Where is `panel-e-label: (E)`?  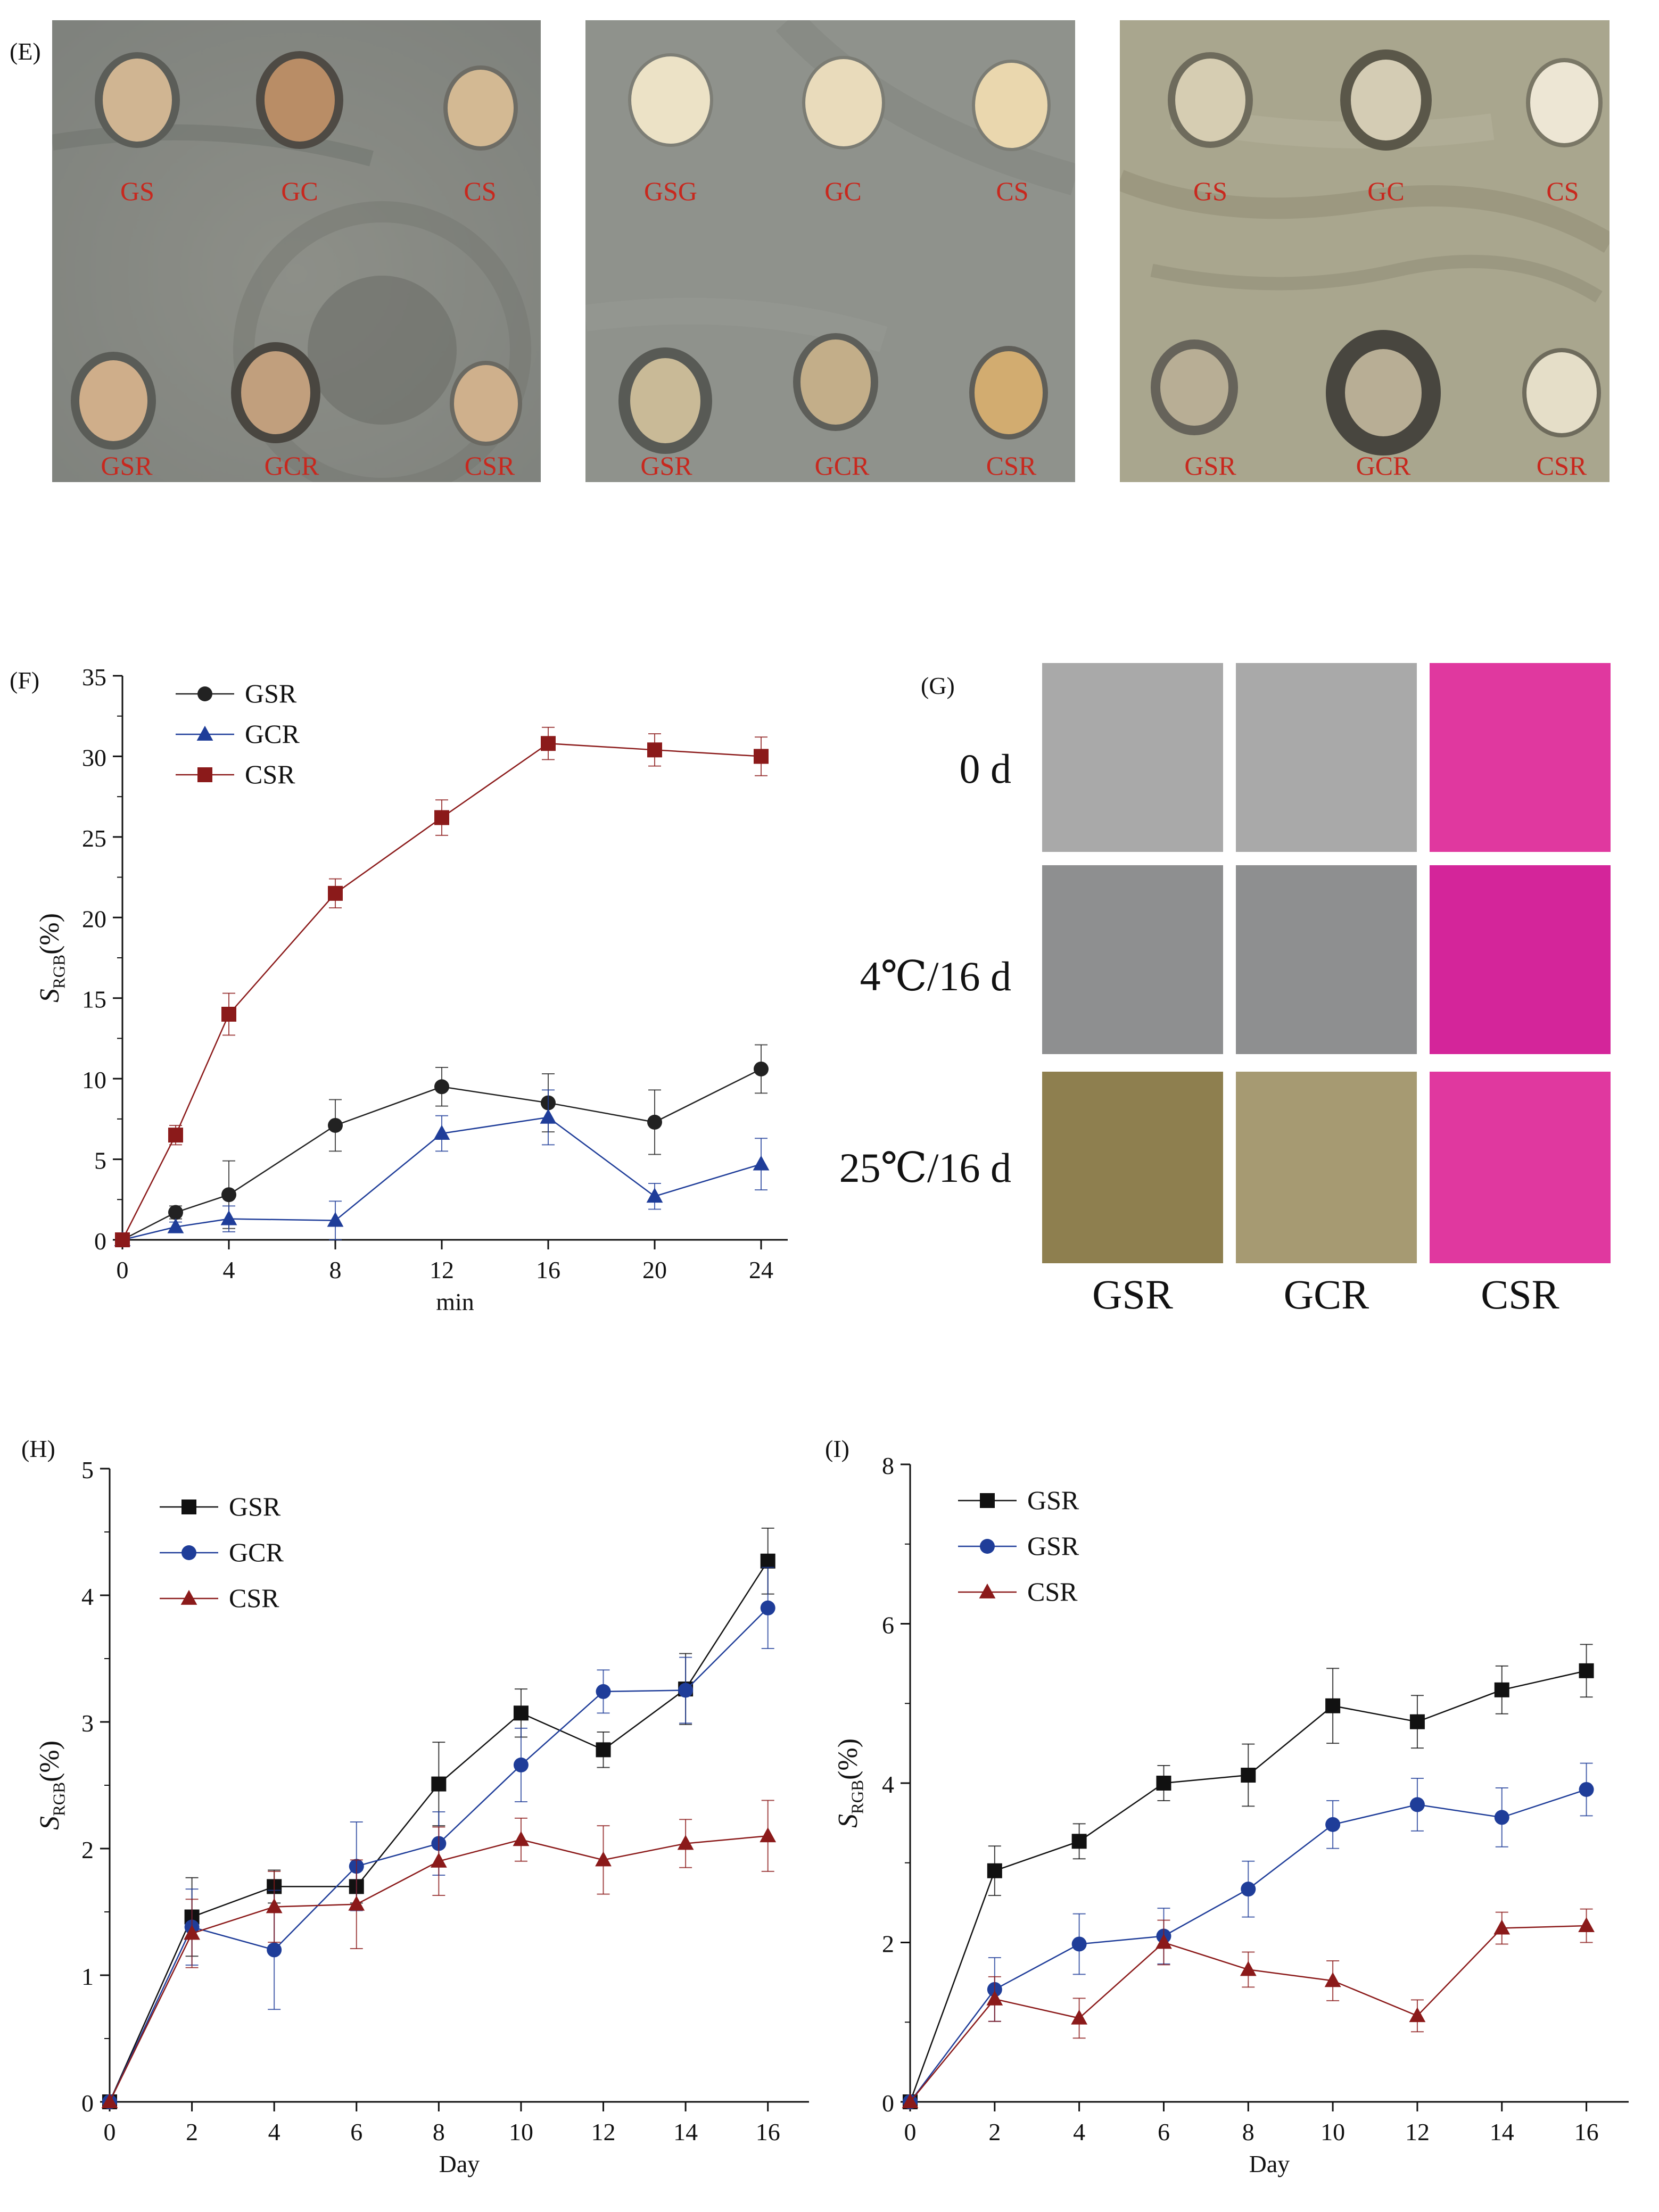 panel-e-label: (E) is located at coordinates (26, 51).